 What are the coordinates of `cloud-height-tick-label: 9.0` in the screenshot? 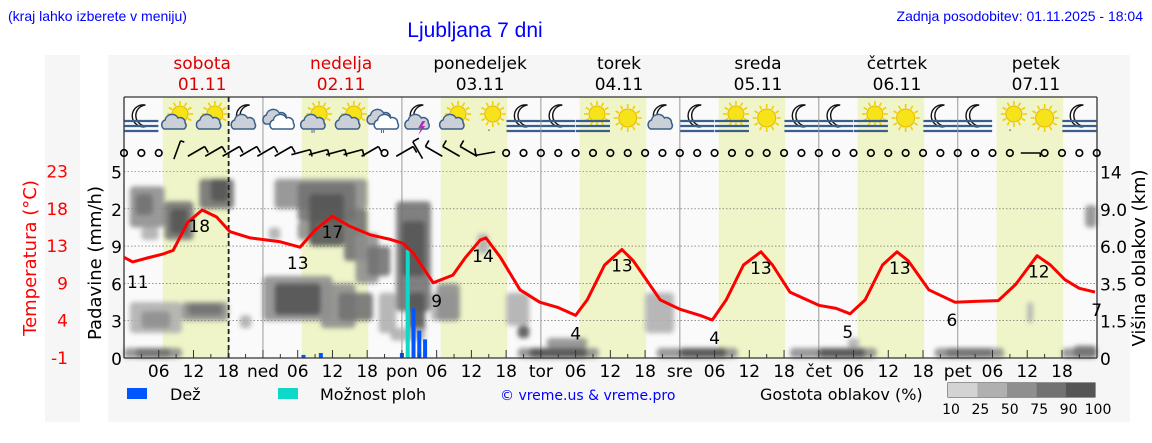 It's located at (1113, 211).